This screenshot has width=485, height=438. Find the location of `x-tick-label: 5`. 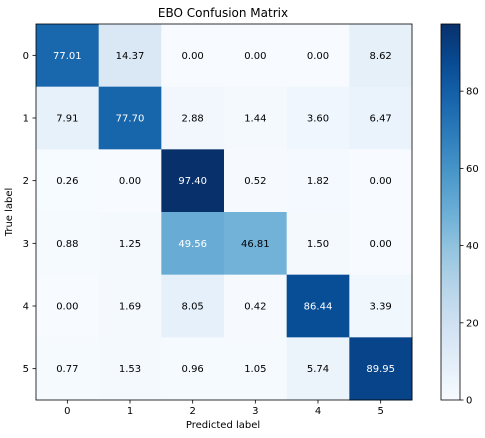

x-tick-label: 5 is located at coordinates (380, 411).